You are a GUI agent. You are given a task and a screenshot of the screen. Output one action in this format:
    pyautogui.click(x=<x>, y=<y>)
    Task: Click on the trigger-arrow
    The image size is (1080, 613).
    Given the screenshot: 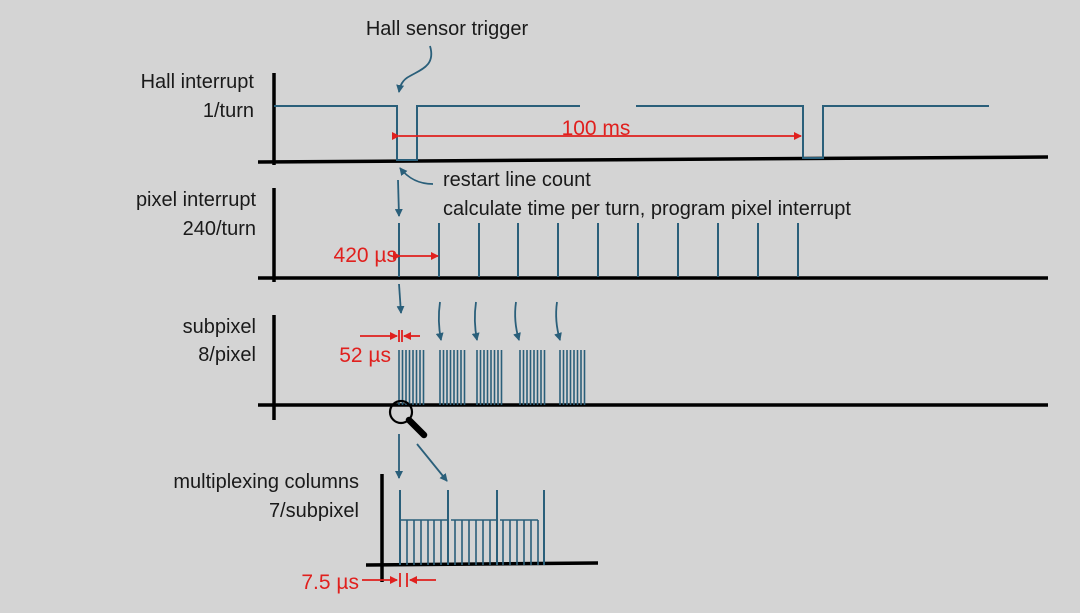 What is the action you would take?
    pyautogui.click(x=414, y=69)
    